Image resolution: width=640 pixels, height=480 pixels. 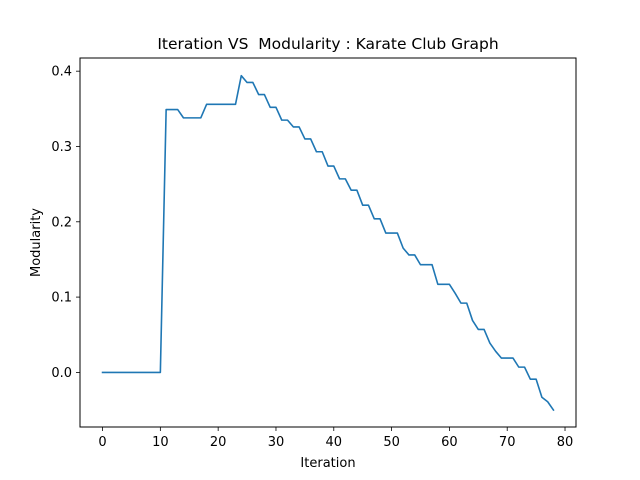 I want to click on x-tick-label: 0, so click(x=102, y=442).